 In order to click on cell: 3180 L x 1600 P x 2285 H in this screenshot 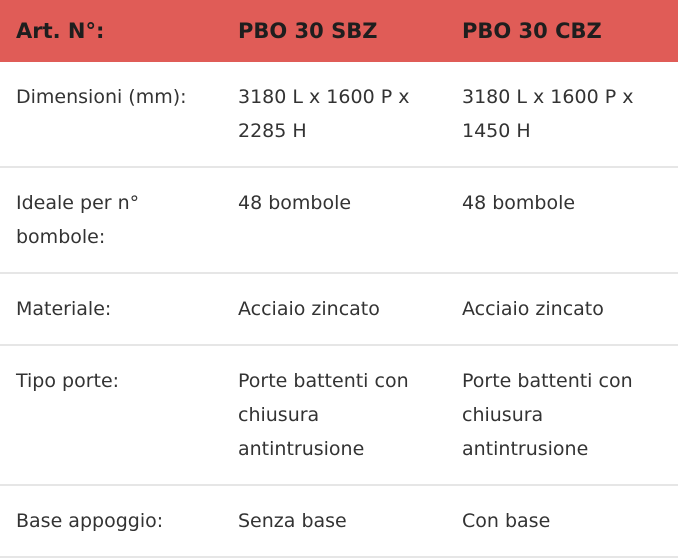, I will do `click(334, 115)`.